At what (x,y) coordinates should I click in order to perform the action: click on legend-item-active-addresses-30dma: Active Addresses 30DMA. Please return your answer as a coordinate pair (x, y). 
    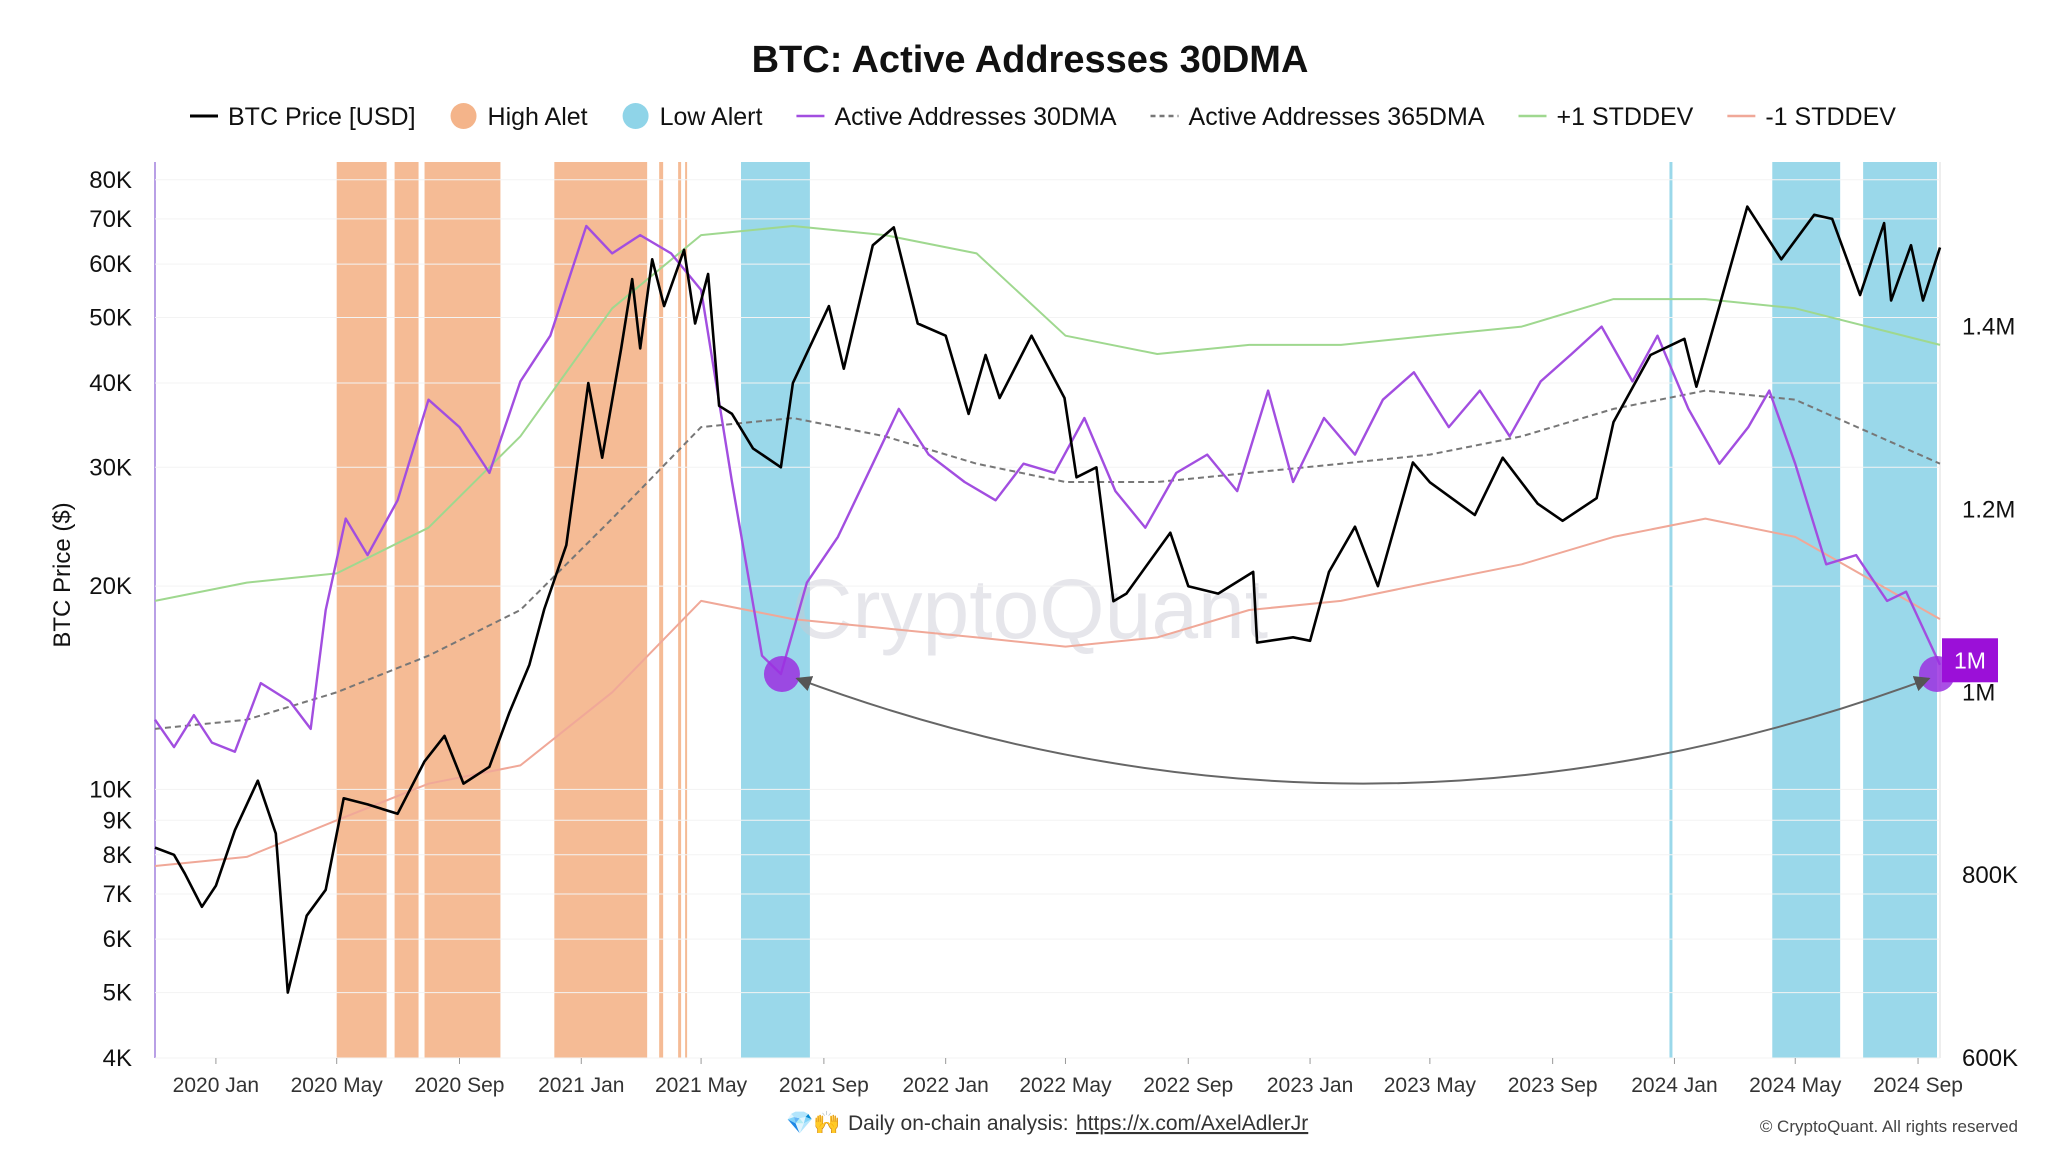
    Looking at the image, I should click on (956, 117).